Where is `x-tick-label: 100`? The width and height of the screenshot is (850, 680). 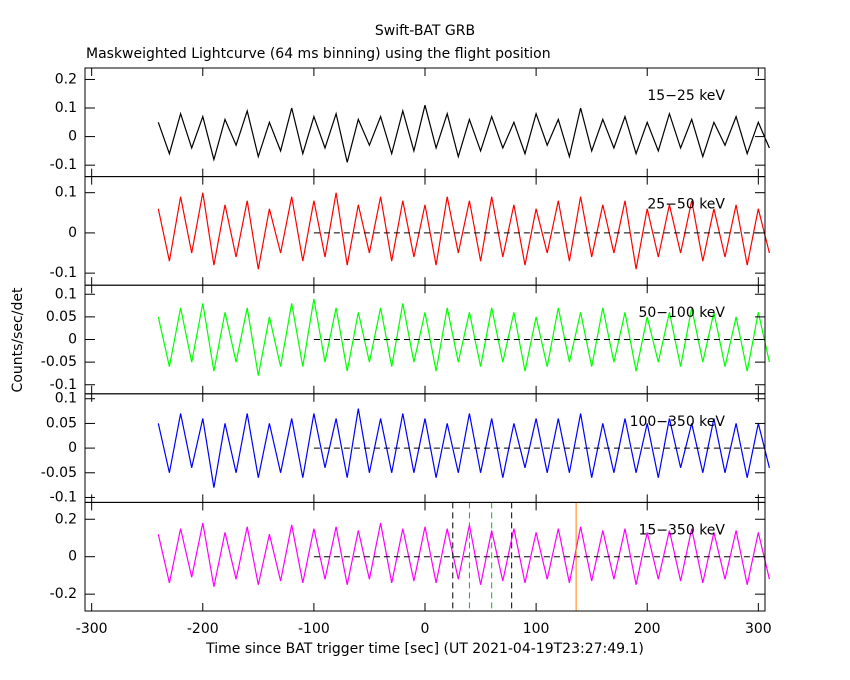
x-tick-label: 100 is located at coordinates (536, 629).